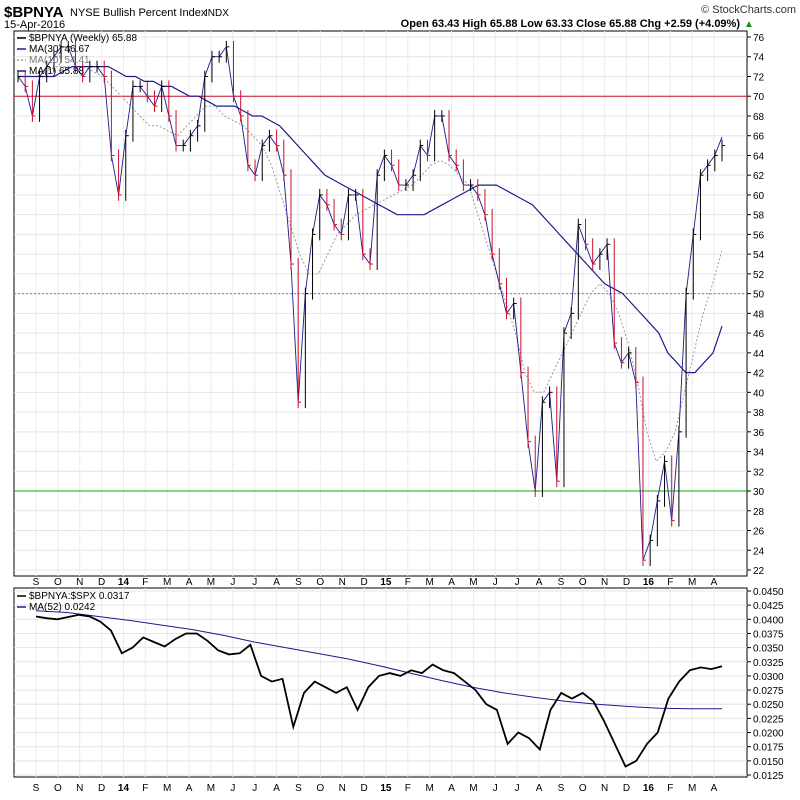 The width and height of the screenshot is (800, 800). Describe the element at coordinates (408, 582) in the screenshot. I see `price-x-tick-label: F` at that location.